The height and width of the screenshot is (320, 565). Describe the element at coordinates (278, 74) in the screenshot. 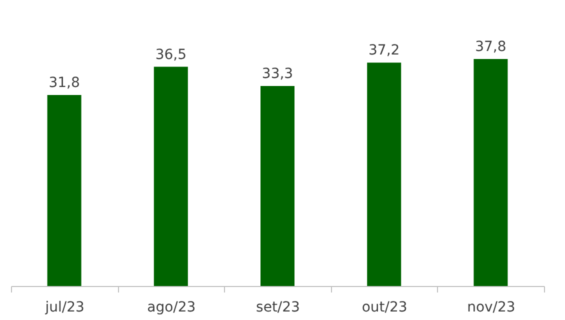

I see `data-label: 33,3` at that location.